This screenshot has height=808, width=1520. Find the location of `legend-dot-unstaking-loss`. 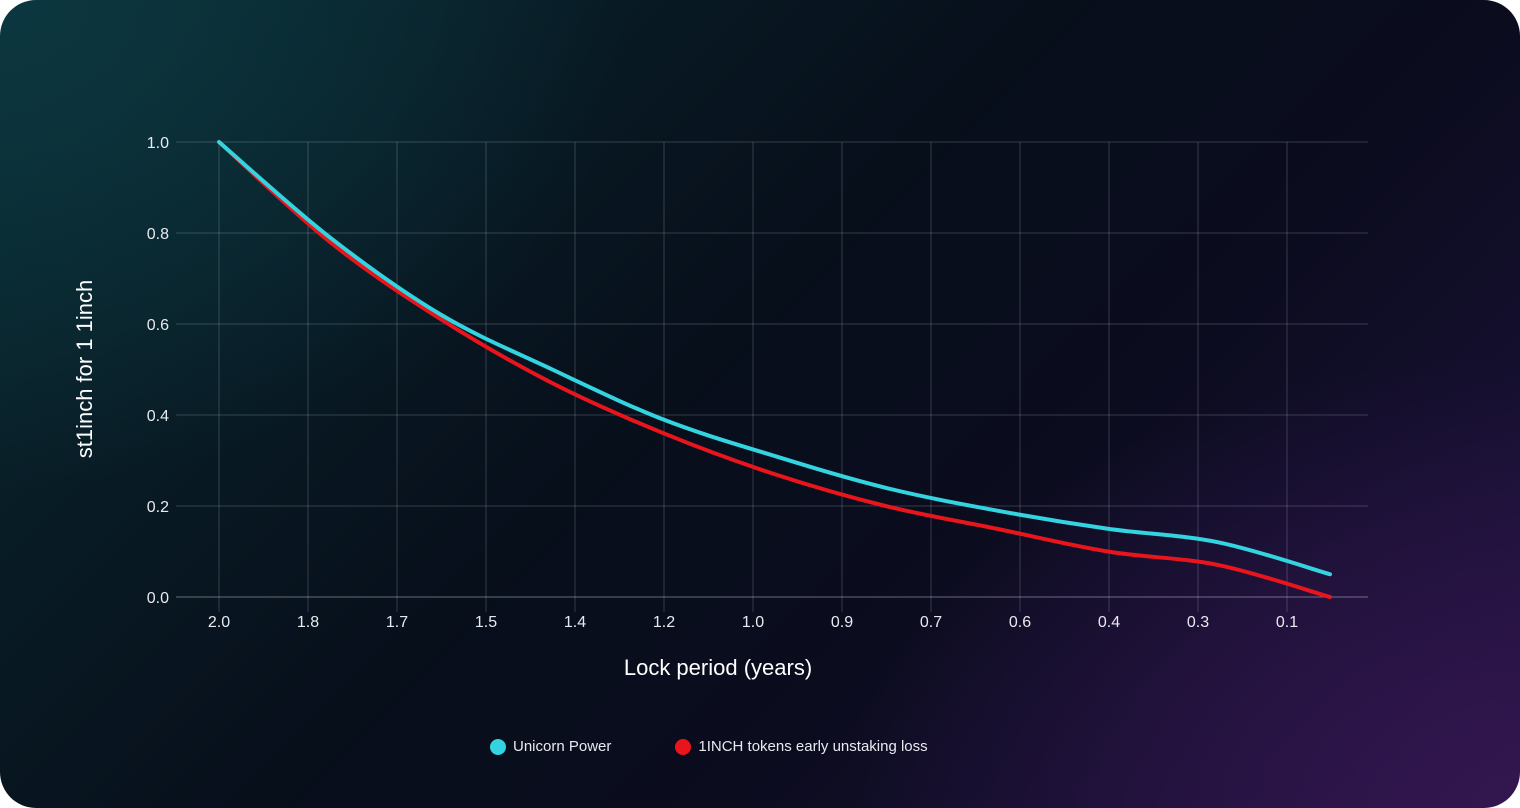

legend-dot-unstaking-loss is located at coordinates (683, 746).